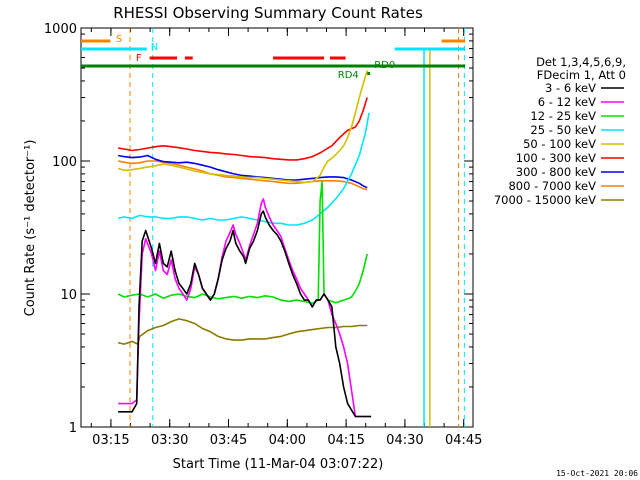 This screenshot has height=480, width=640. Describe the element at coordinates (30, 228) in the screenshot. I see `y-axis-label: Count Rate (s⁻¹ detector⁻¹)` at that location.